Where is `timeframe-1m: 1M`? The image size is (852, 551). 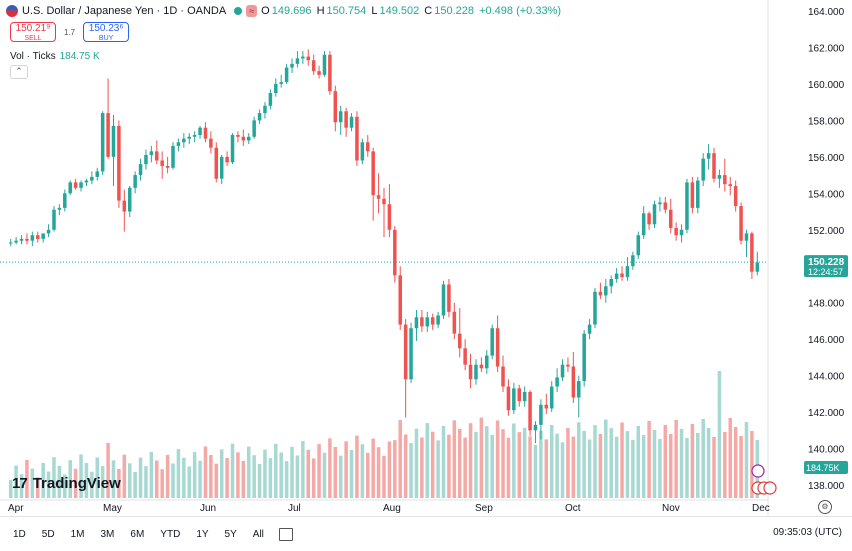
timeframe-1m: 1M is located at coordinates (77, 534).